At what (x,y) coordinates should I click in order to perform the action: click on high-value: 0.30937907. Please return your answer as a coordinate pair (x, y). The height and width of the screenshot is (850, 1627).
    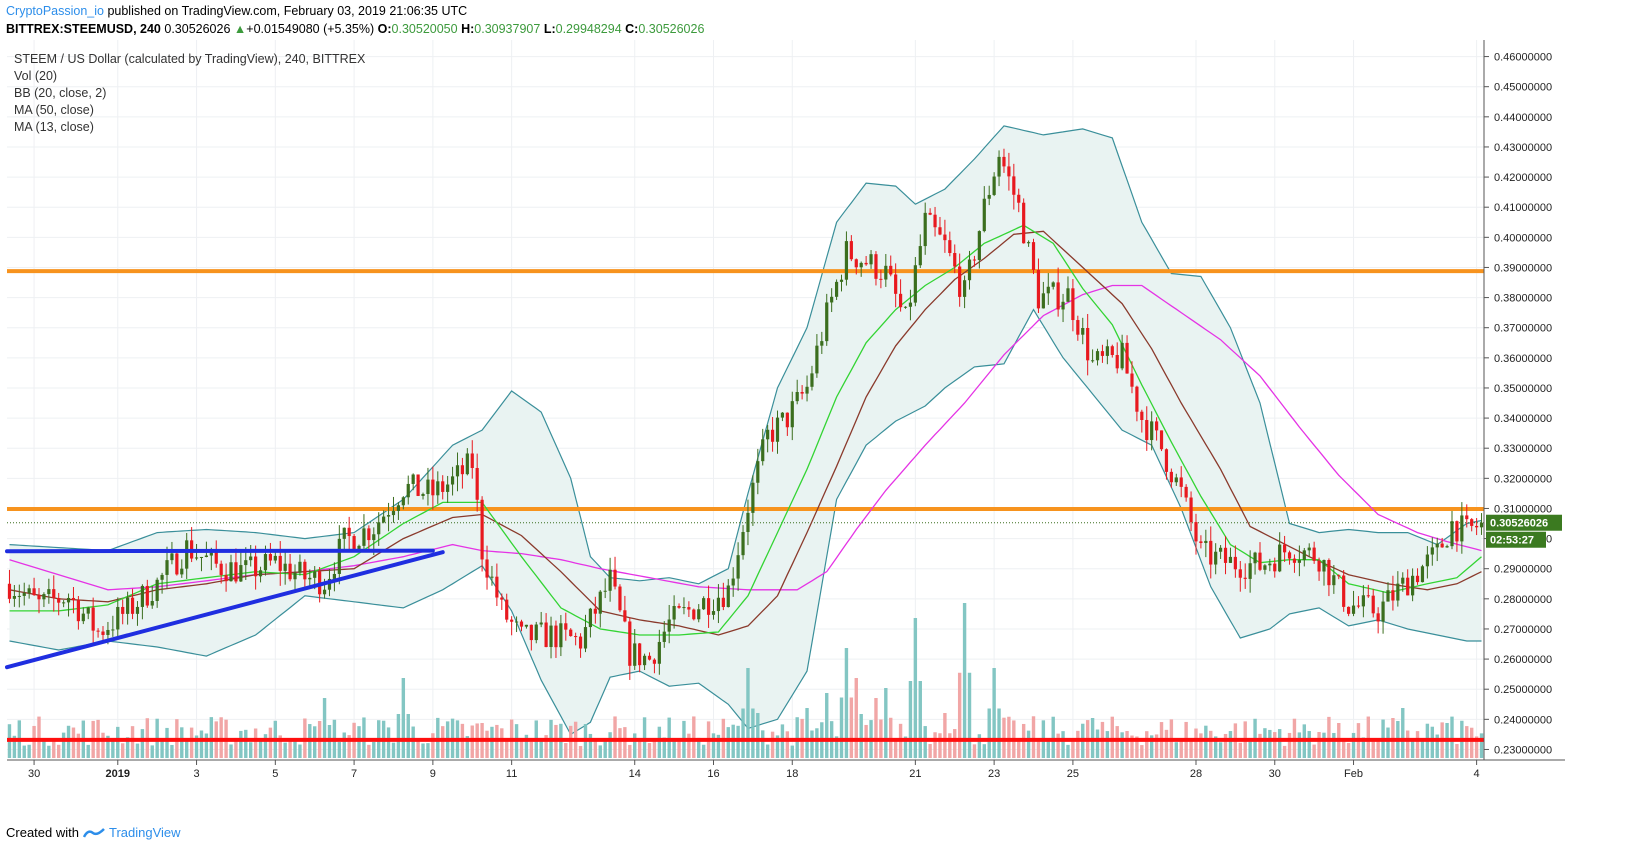
    Looking at the image, I should click on (507, 29).